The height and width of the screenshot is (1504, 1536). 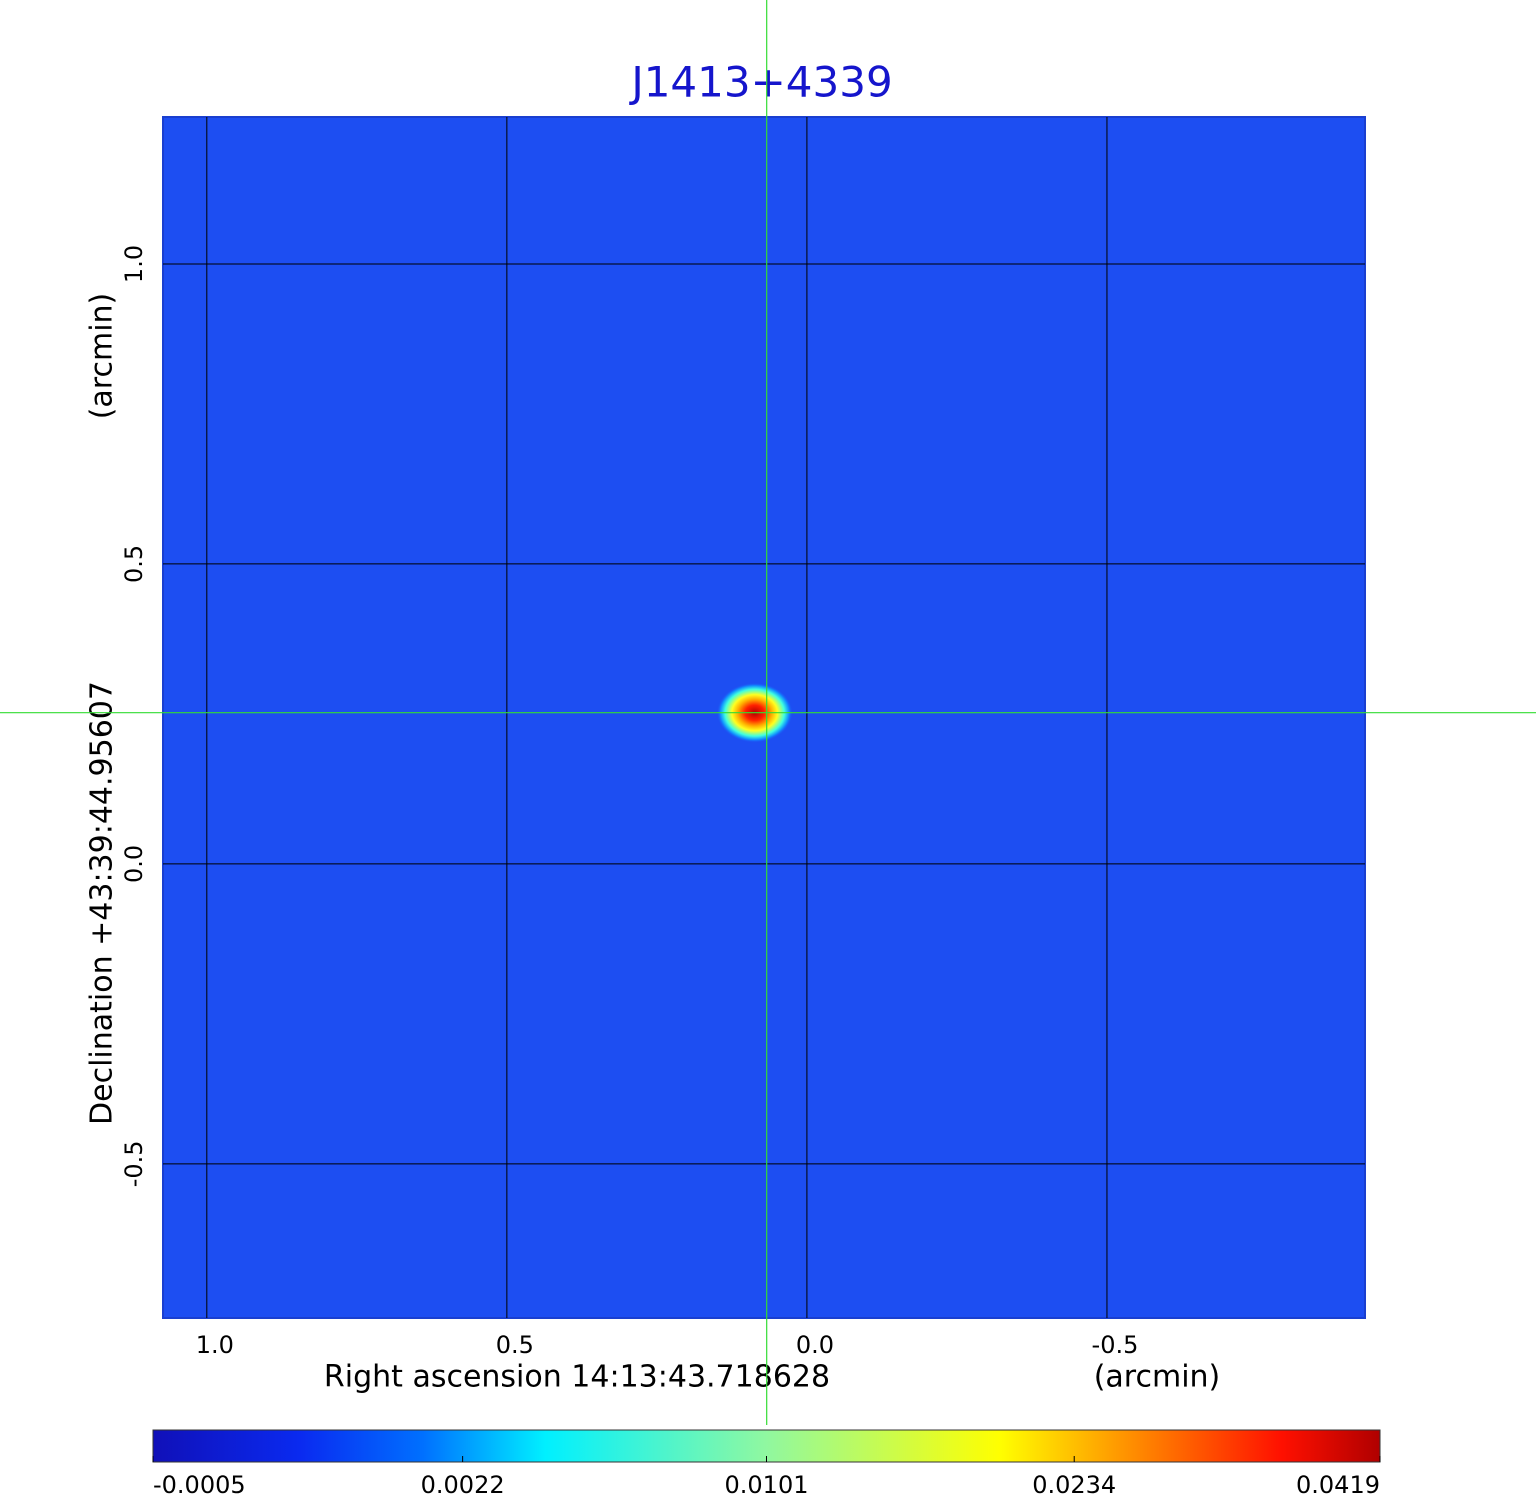 What do you see at coordinates (577, 1377) in the screenshot?
I see `x-axis-label: Right ascension 14:13:43.718628` at bounding box center [577, 1377].